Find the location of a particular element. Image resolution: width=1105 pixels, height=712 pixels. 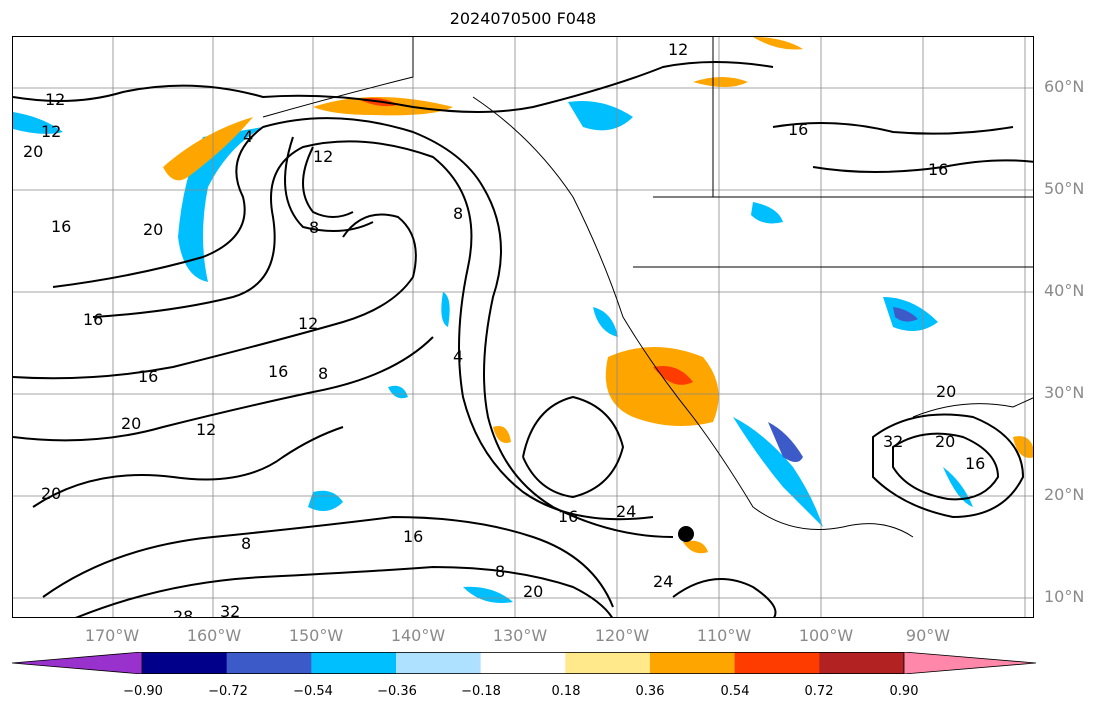

lon-label: 140°W is located at coordinates (418, 635).